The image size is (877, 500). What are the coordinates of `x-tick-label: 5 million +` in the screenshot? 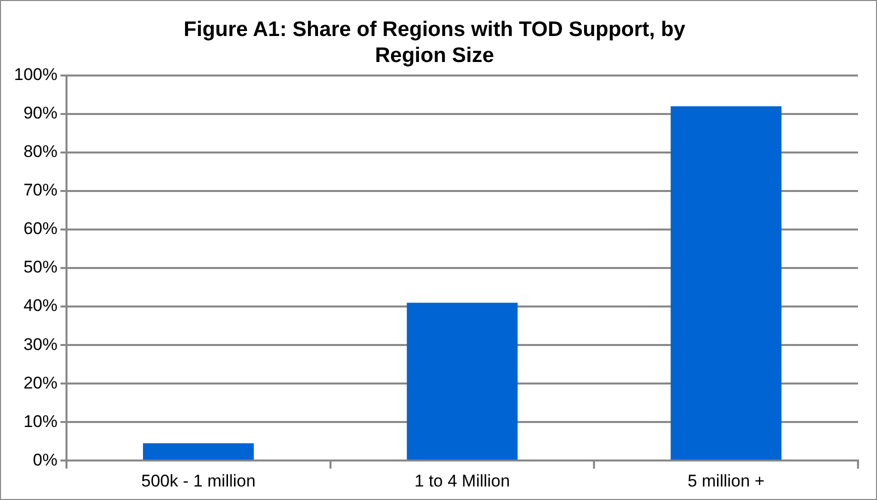 It's located at (726, 480).